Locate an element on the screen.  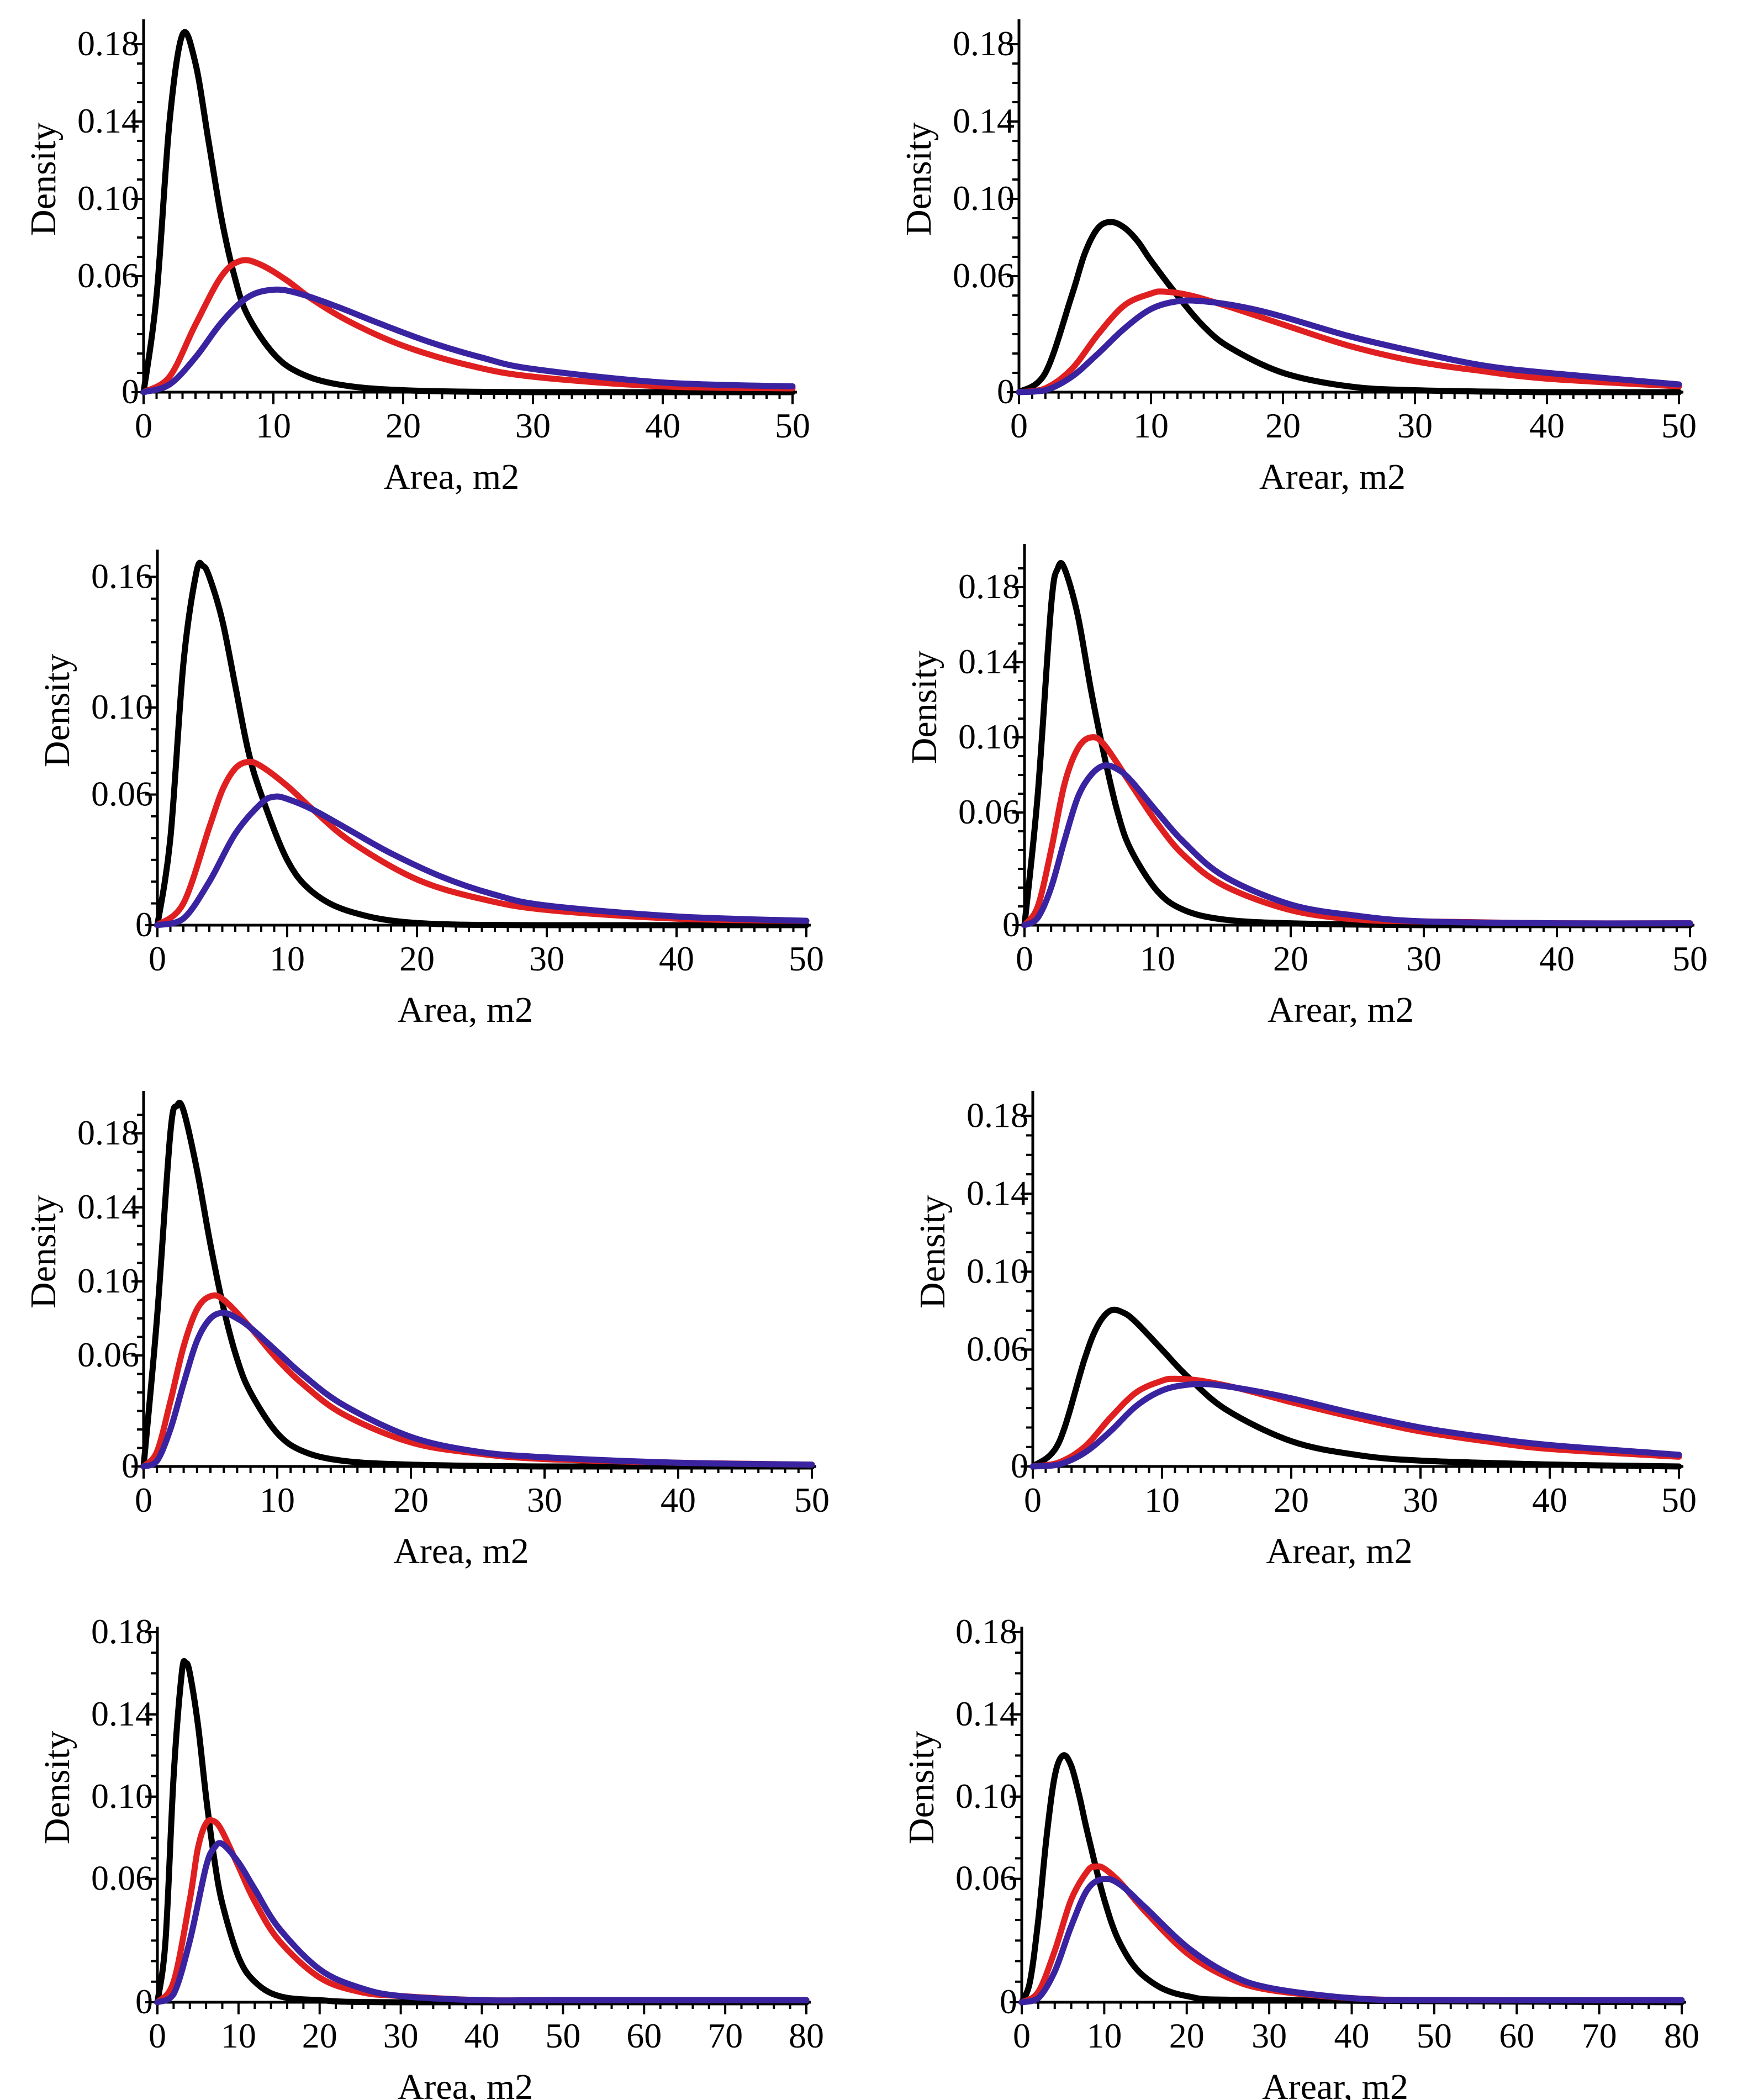
series-line-red is located at coordinates (468, 326).